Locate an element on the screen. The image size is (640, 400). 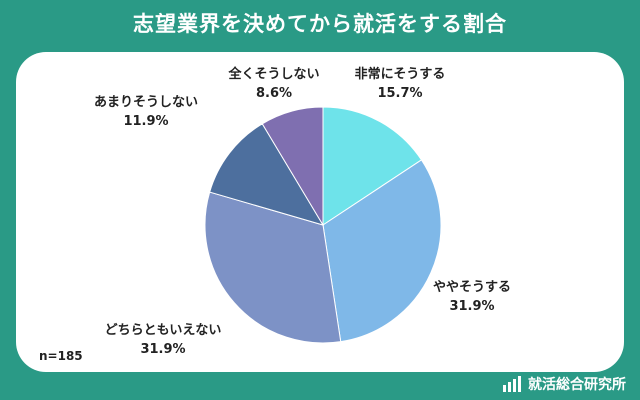
slice-label-4: あまりそうしない is located at coordinates (146, 102).